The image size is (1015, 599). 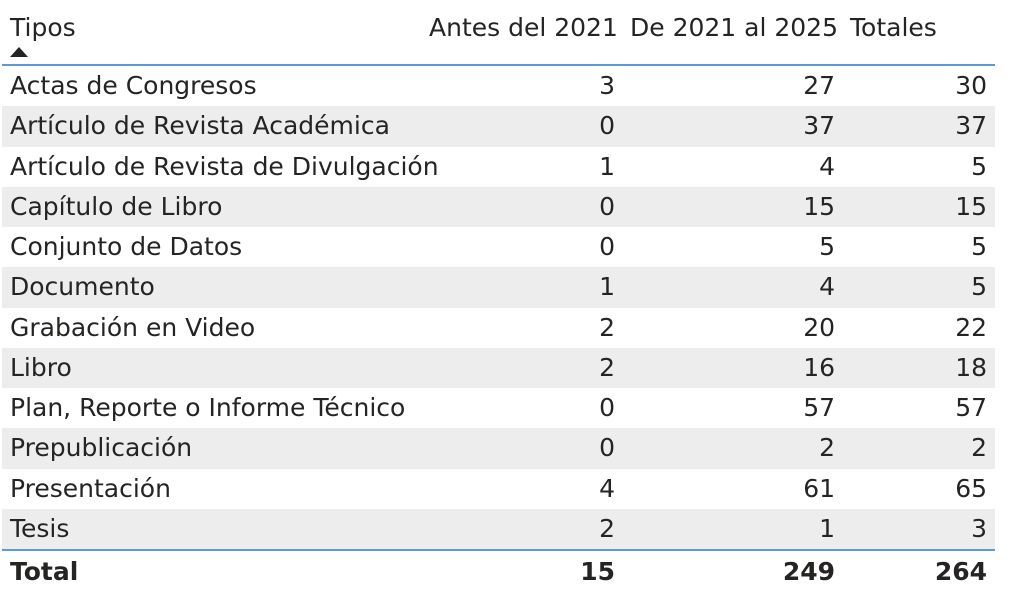 I want to click on column-header-antes-2021: Antes del 2021, so click(x=523, y=27).